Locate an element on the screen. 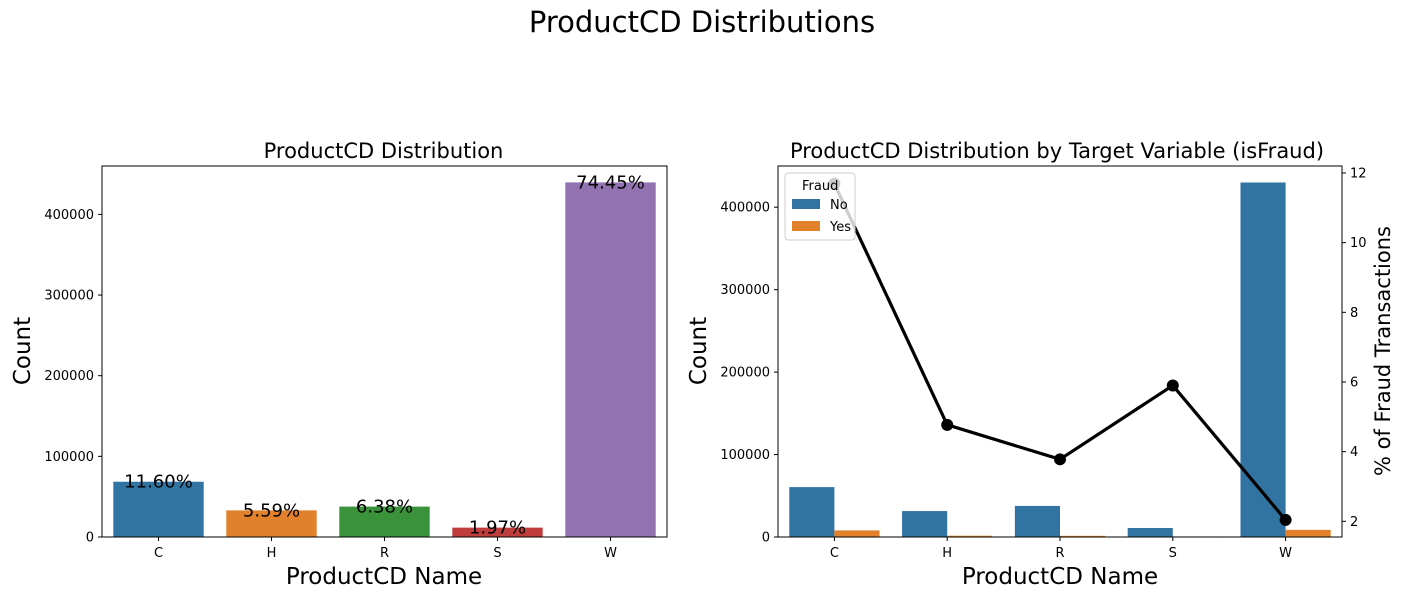  y2-axis-ticks: 2 4 6 8 10 12 is located at coordinates (1354, 348).